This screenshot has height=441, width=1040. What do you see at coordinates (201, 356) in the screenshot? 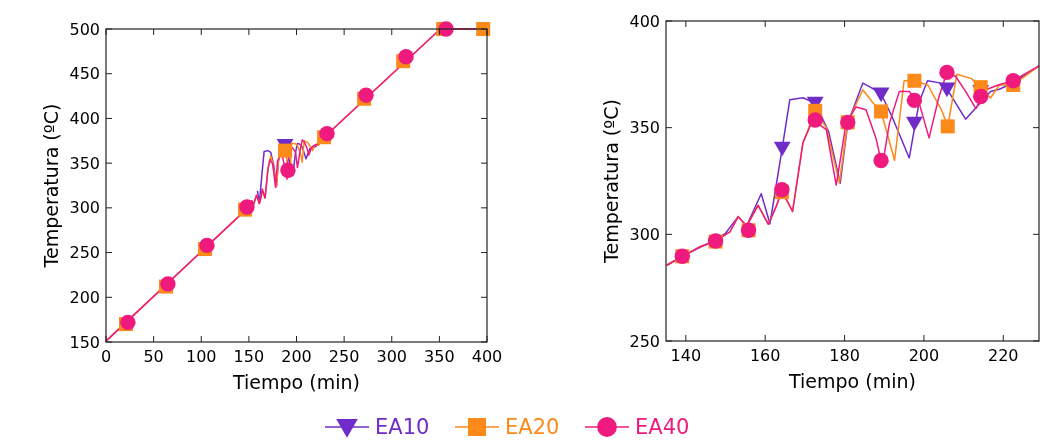
I see `x-tick-label: 100` at bounding box center [201, 356].